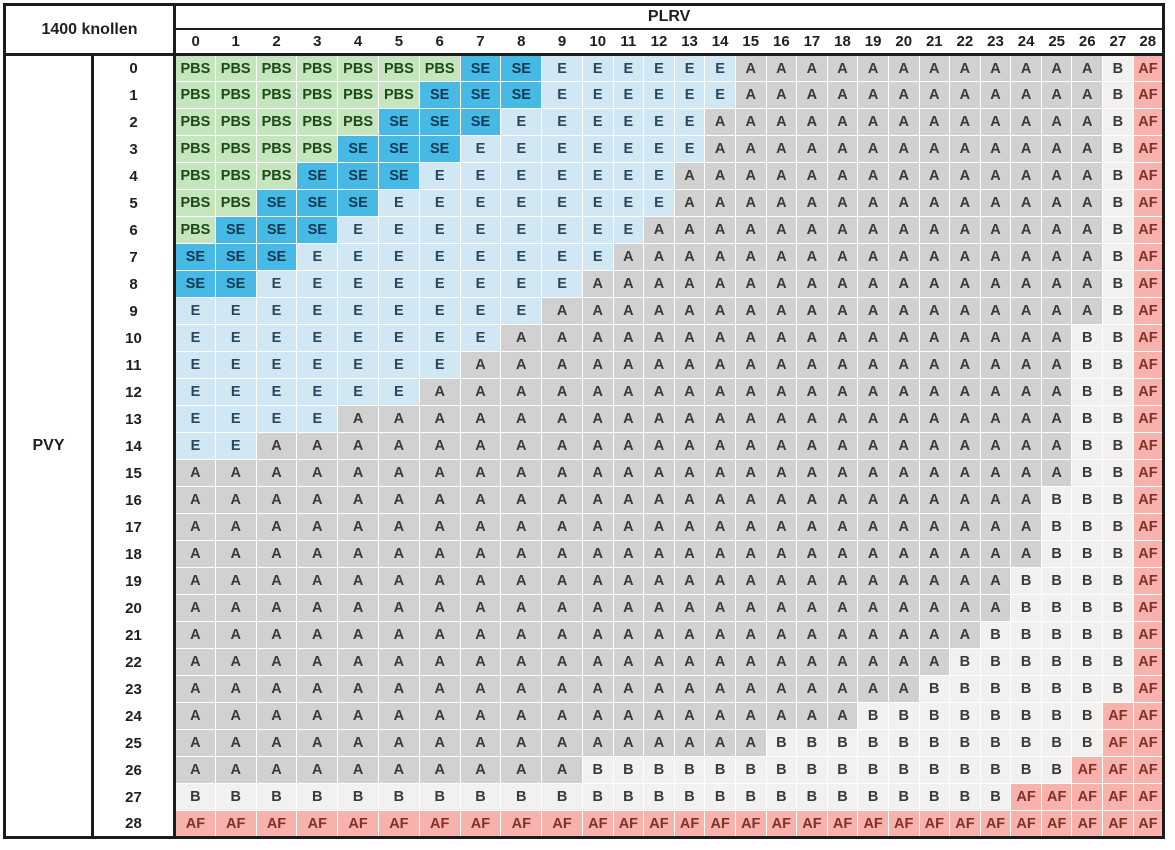  I want to click on row-header-tick: 7, so click(134, 257).